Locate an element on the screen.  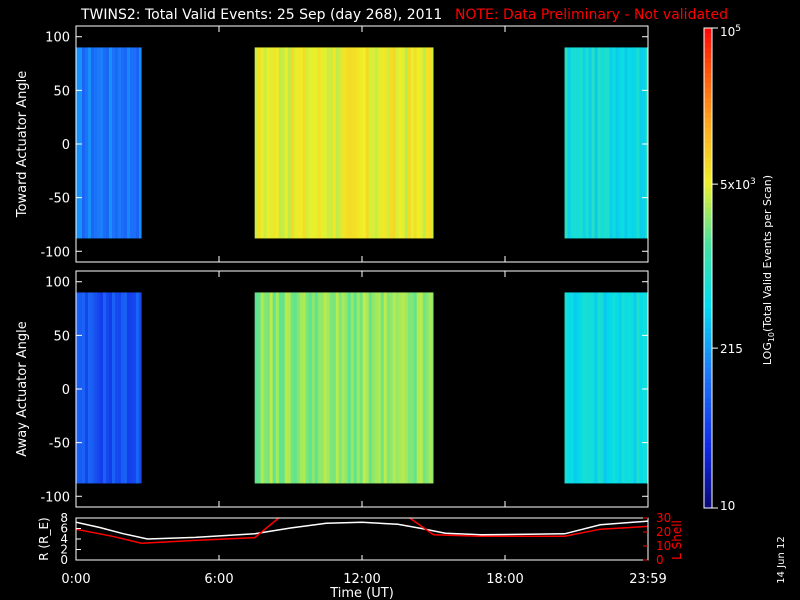
x-tick-label: 18:00 is located at coordinates (504, 579).